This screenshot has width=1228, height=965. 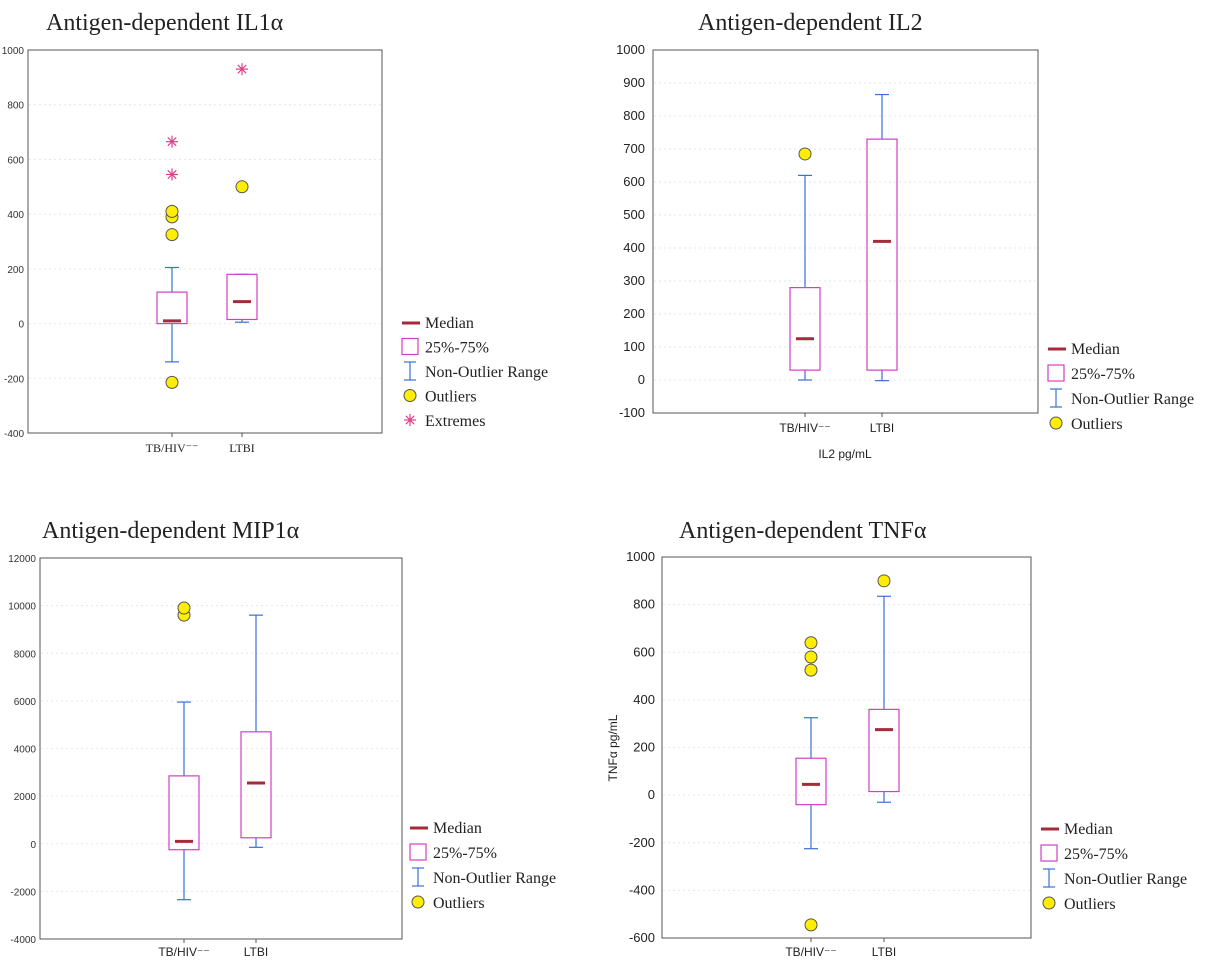 What do you see at coordinates (642, 889) in the screenshot?
I see `y-tick-label: -400` at bounding box center [642, 889].